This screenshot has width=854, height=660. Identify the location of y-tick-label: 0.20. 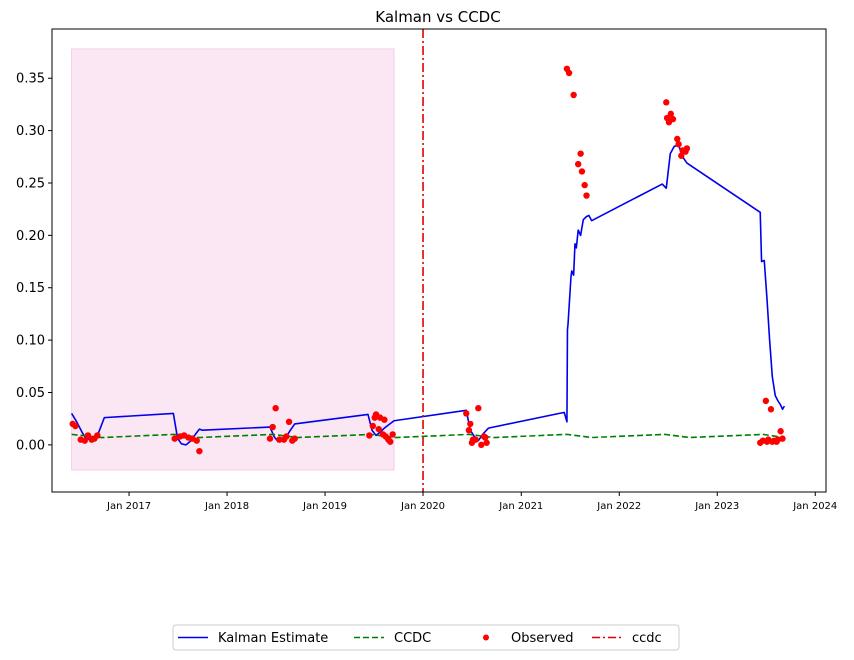
(30, 236).